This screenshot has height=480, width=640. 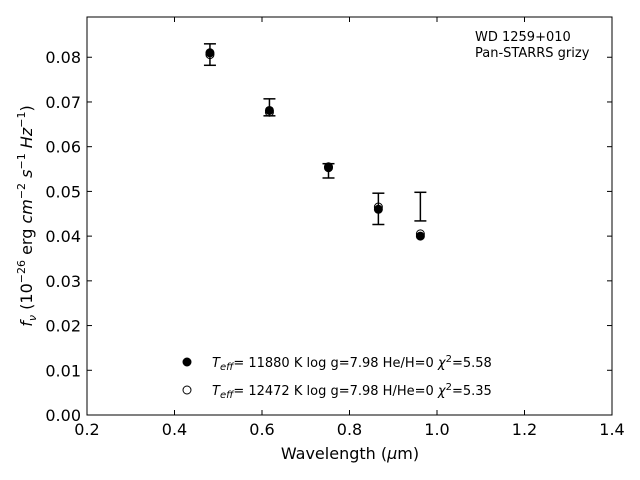 I want to click on annotation-line-1: WD 1259+010, so click(x=523, y=37).